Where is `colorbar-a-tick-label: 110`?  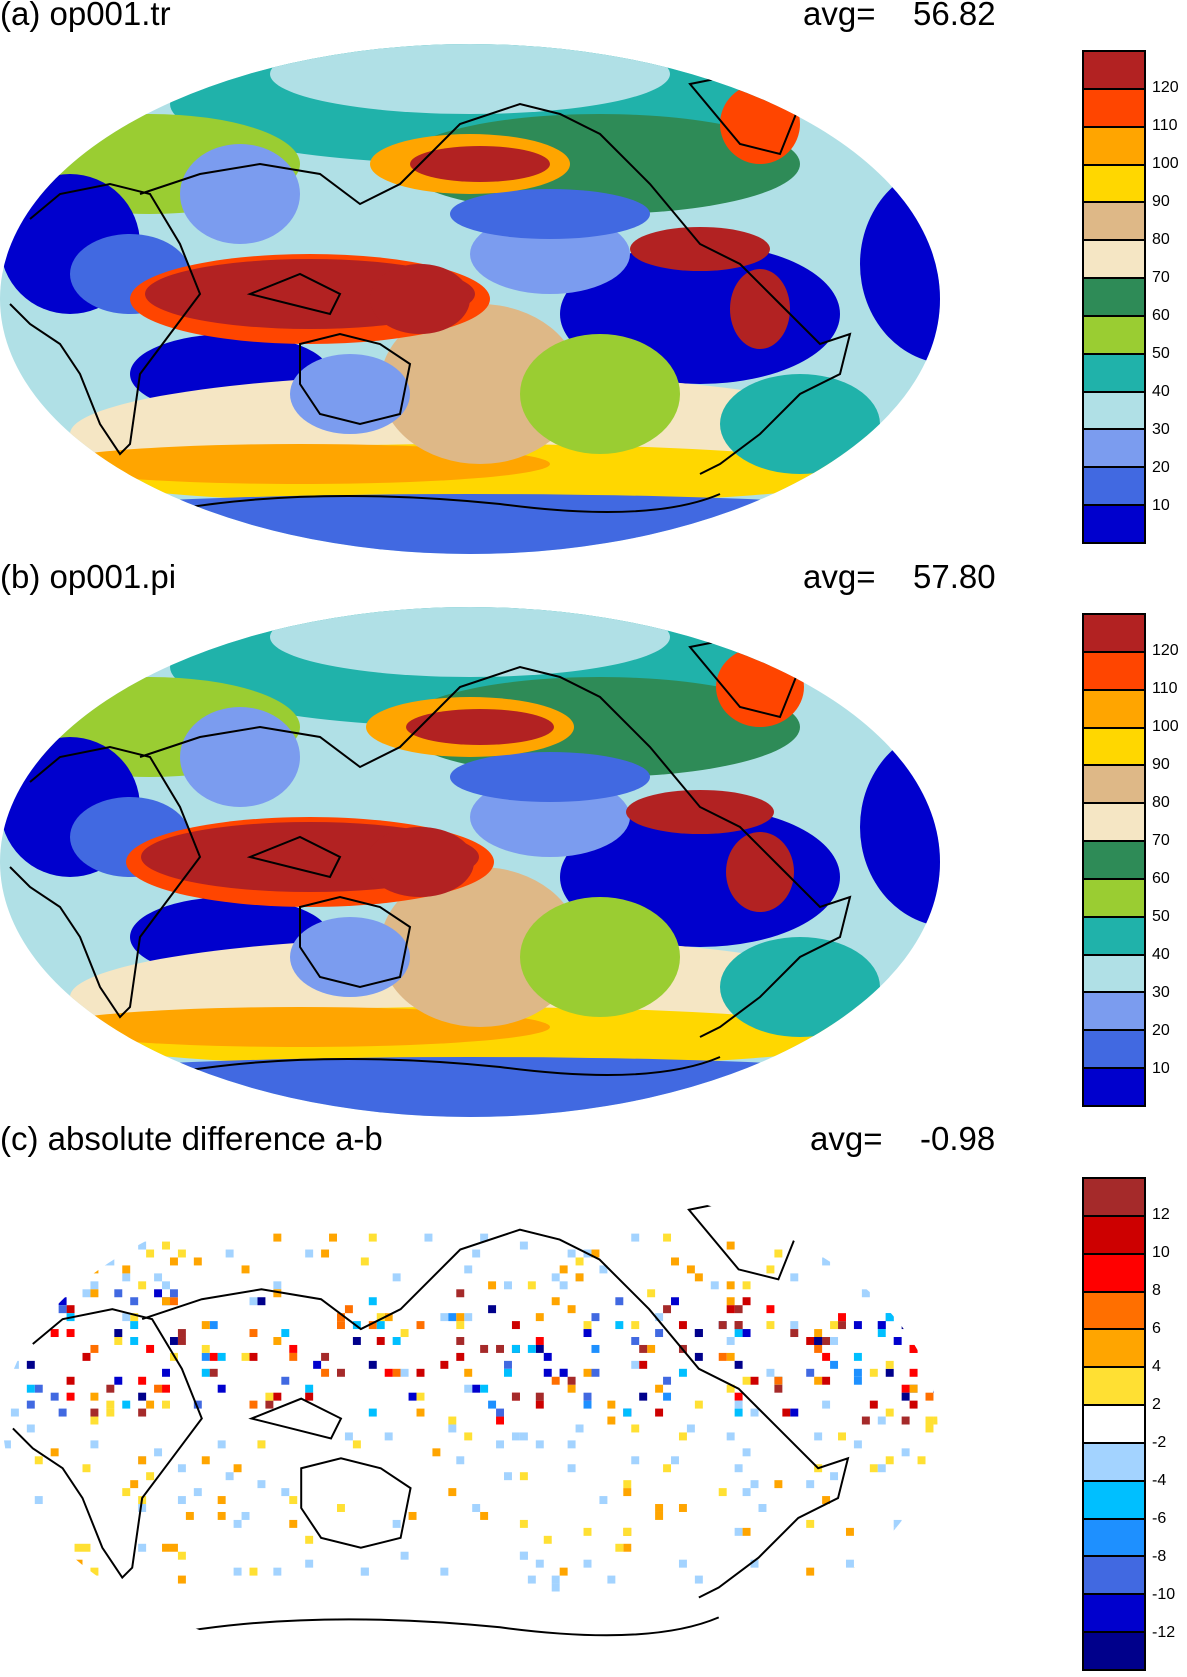 colorbar-a-tick-label: 110 is located at coordinates (1165, 125).